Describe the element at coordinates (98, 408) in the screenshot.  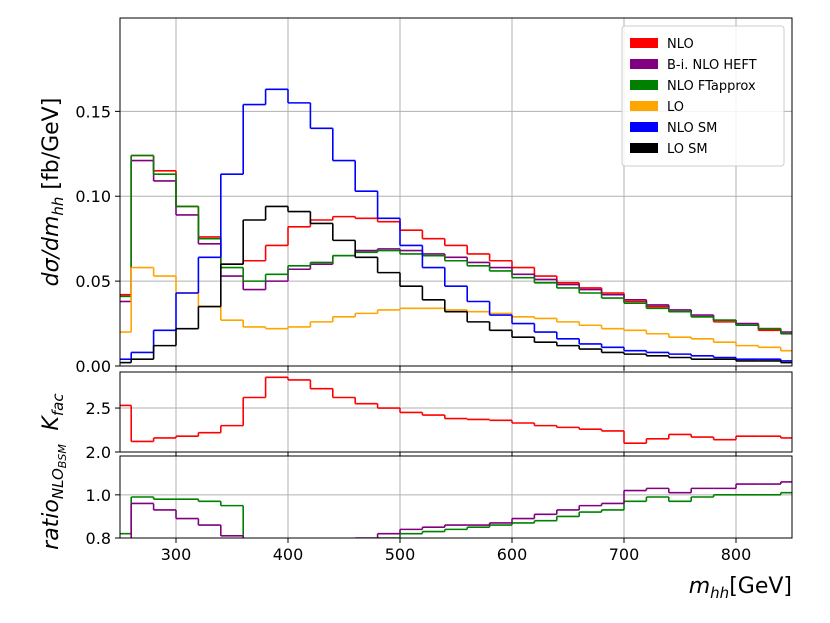
I see `y-tick-label: 2.5` at that location.